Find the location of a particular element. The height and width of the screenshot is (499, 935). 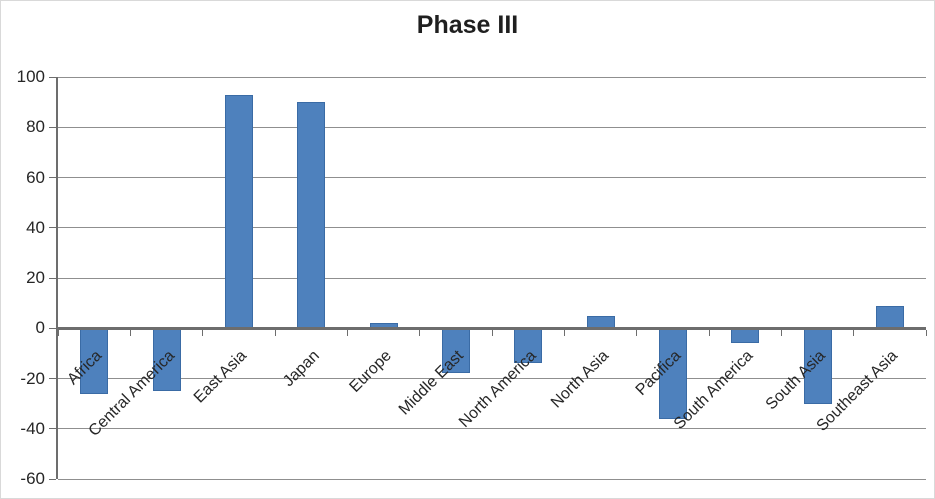

bar-africa is located at coordinates (94, 361).